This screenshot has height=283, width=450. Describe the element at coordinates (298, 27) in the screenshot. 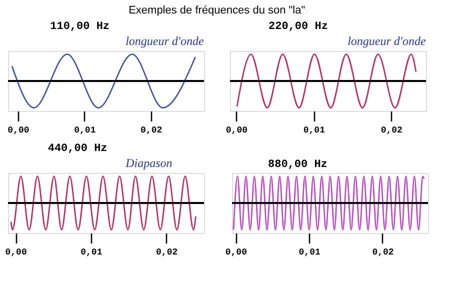

I see `chart-subtitle: 220,00 Hz` at that location.